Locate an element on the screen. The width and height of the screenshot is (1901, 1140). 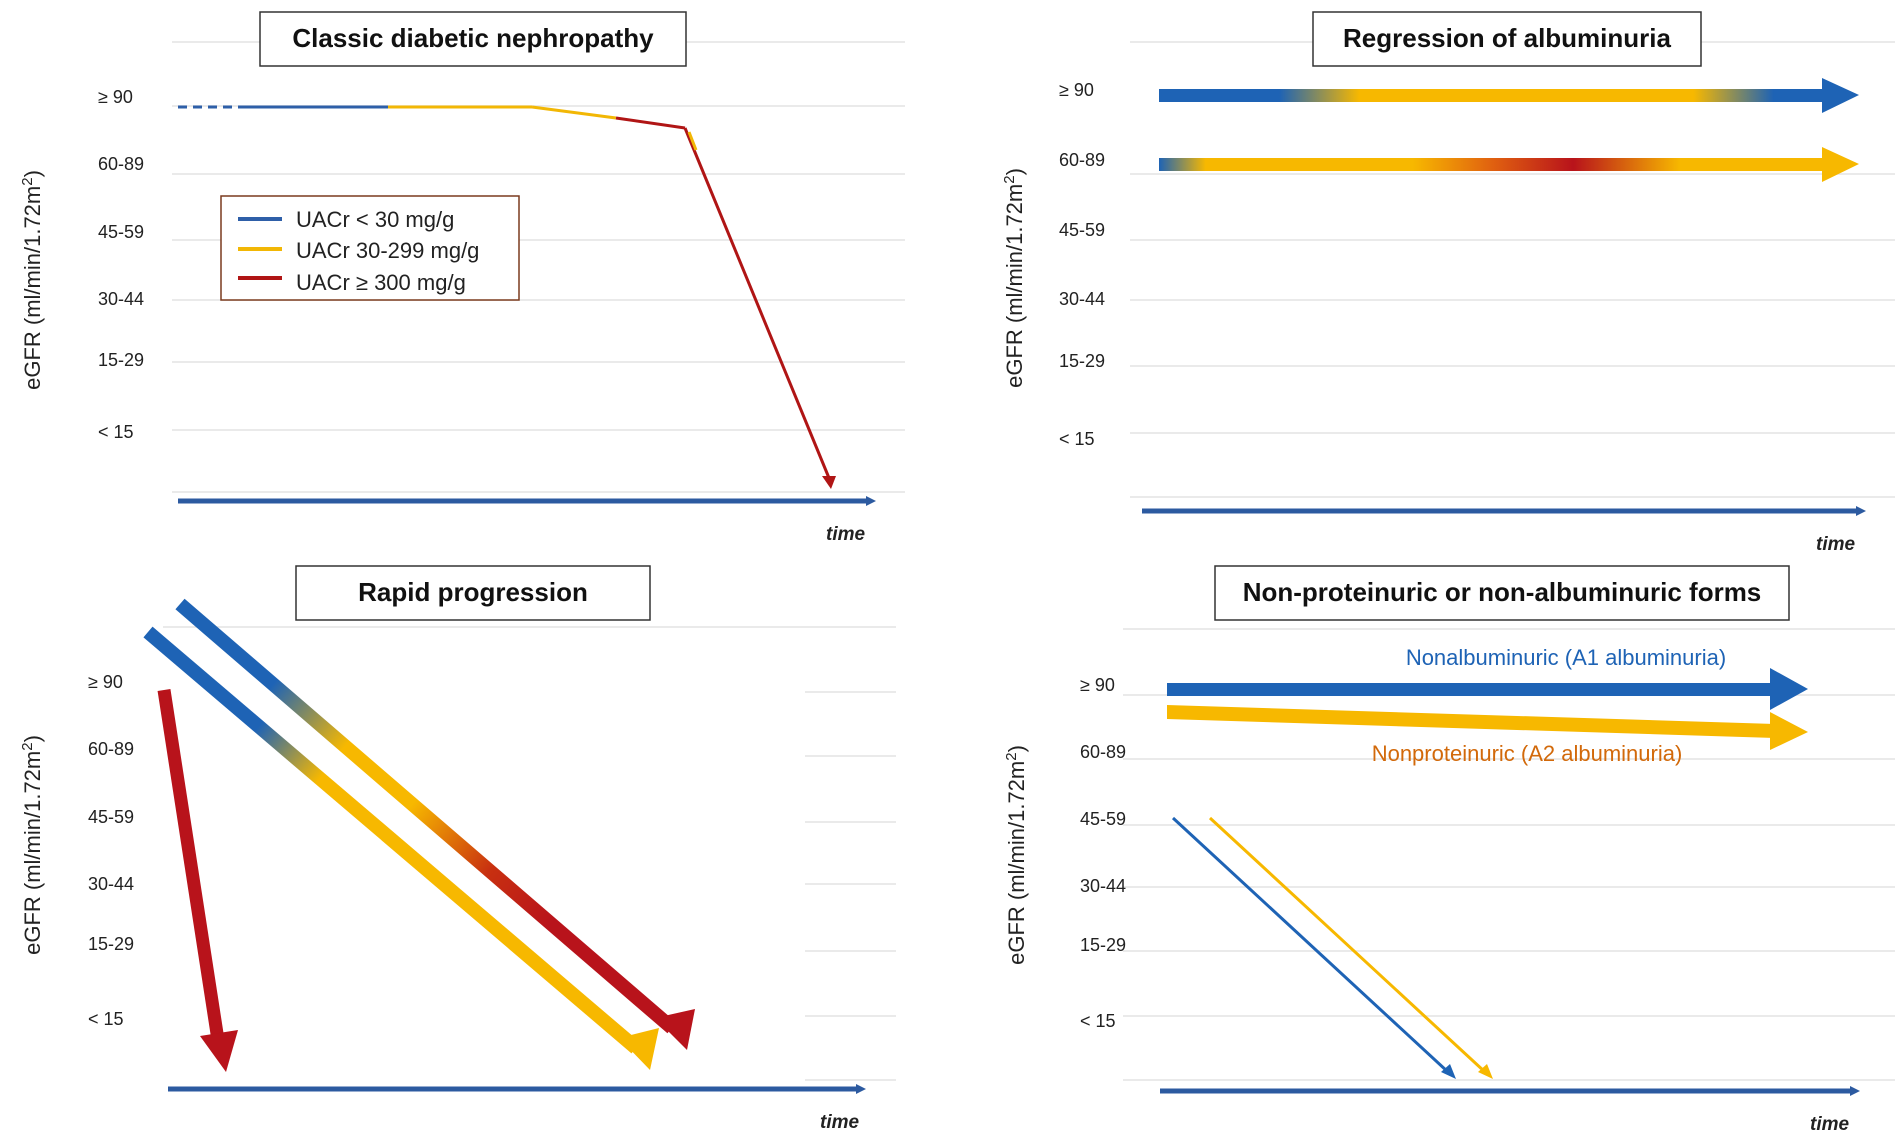
decline-line-blue is located at coordinates (1313, 947).